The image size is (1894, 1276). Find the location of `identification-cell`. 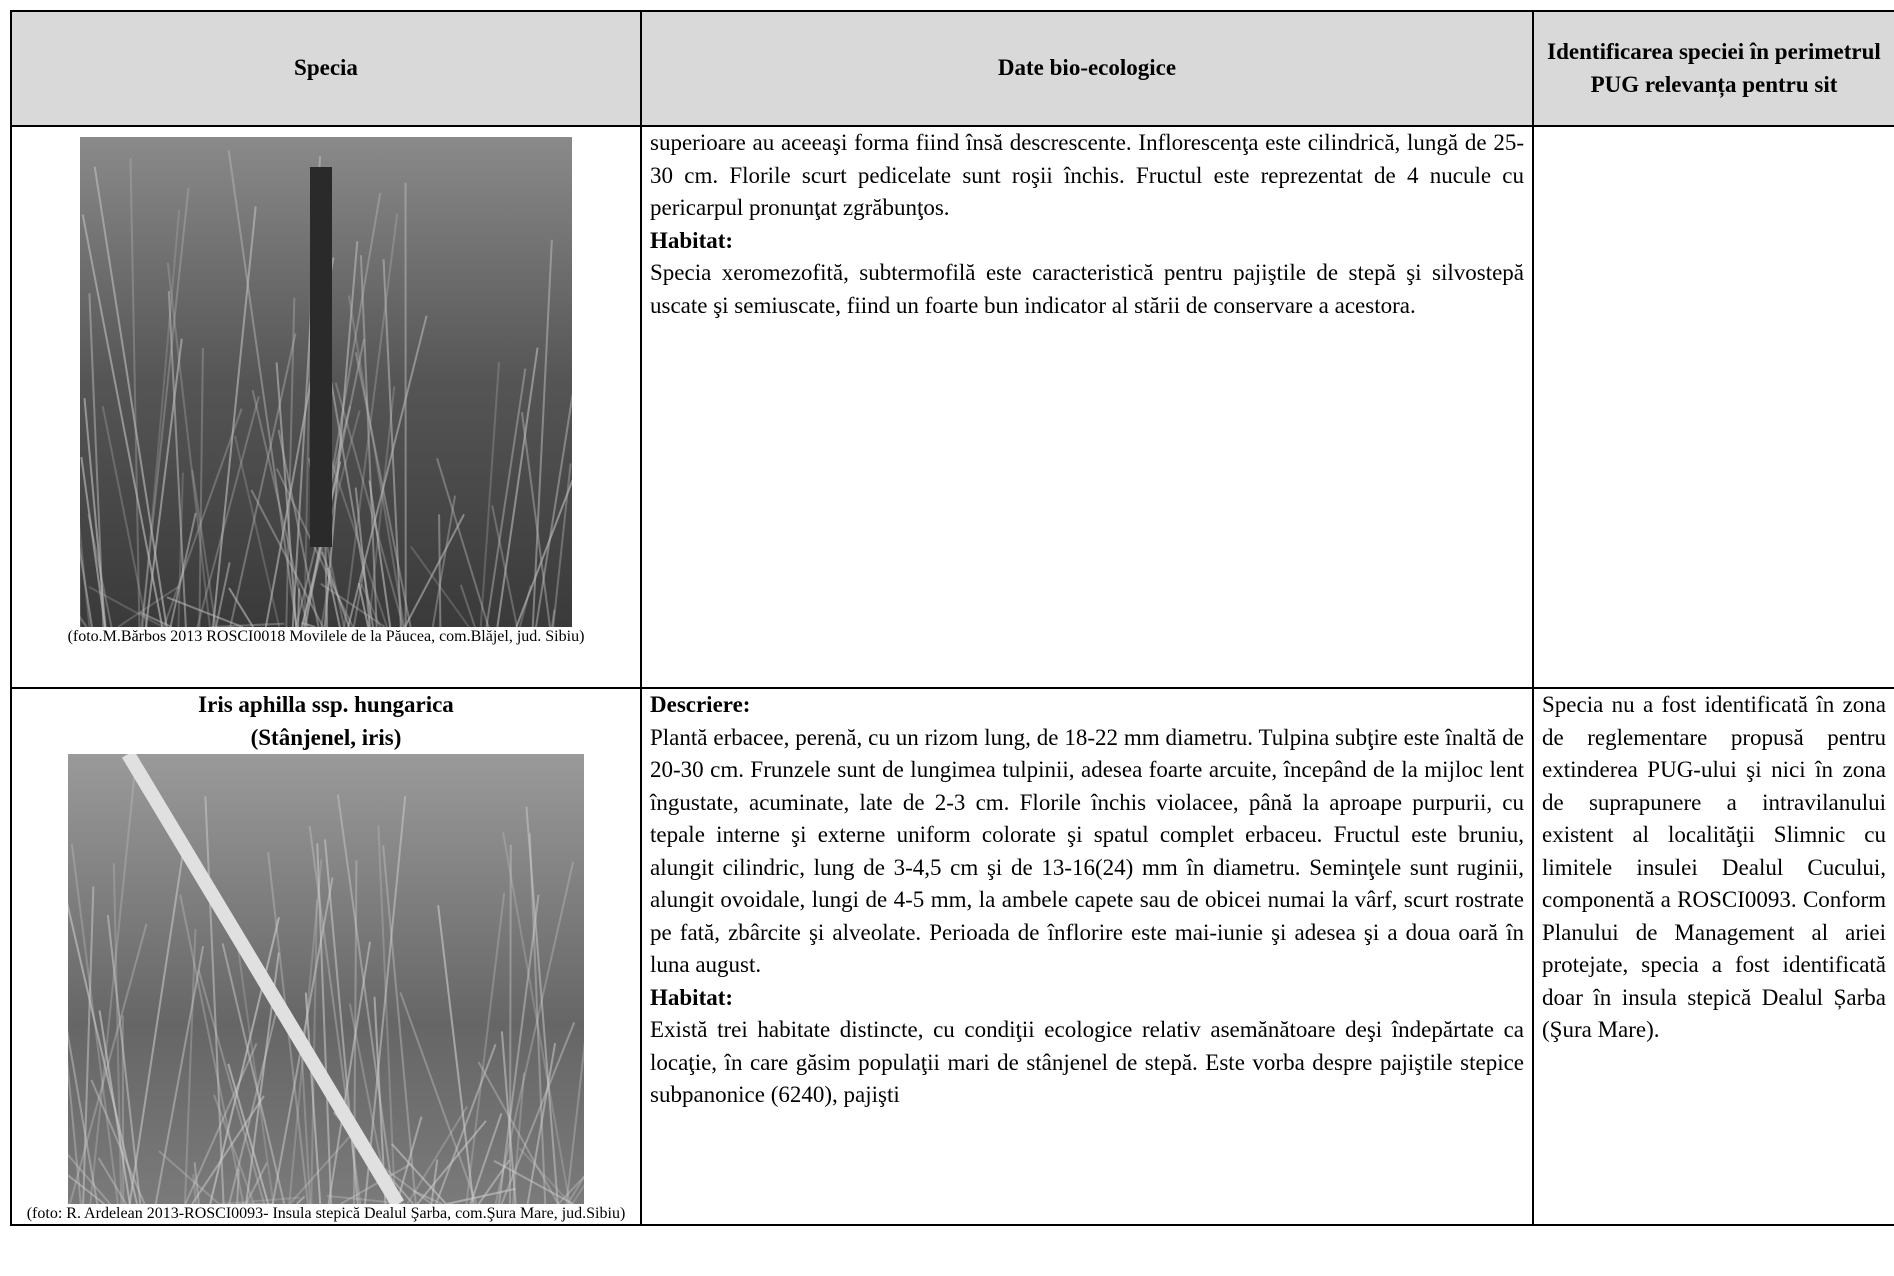

identification-cell is located at coordinates (1713, 407).